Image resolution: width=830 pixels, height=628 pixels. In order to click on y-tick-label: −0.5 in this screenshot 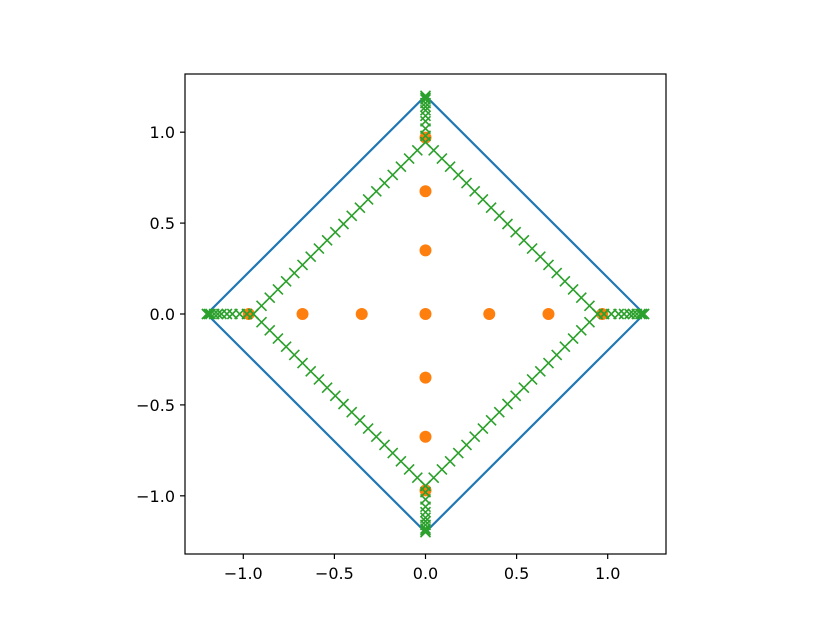, I will do `click(155, 405)`.